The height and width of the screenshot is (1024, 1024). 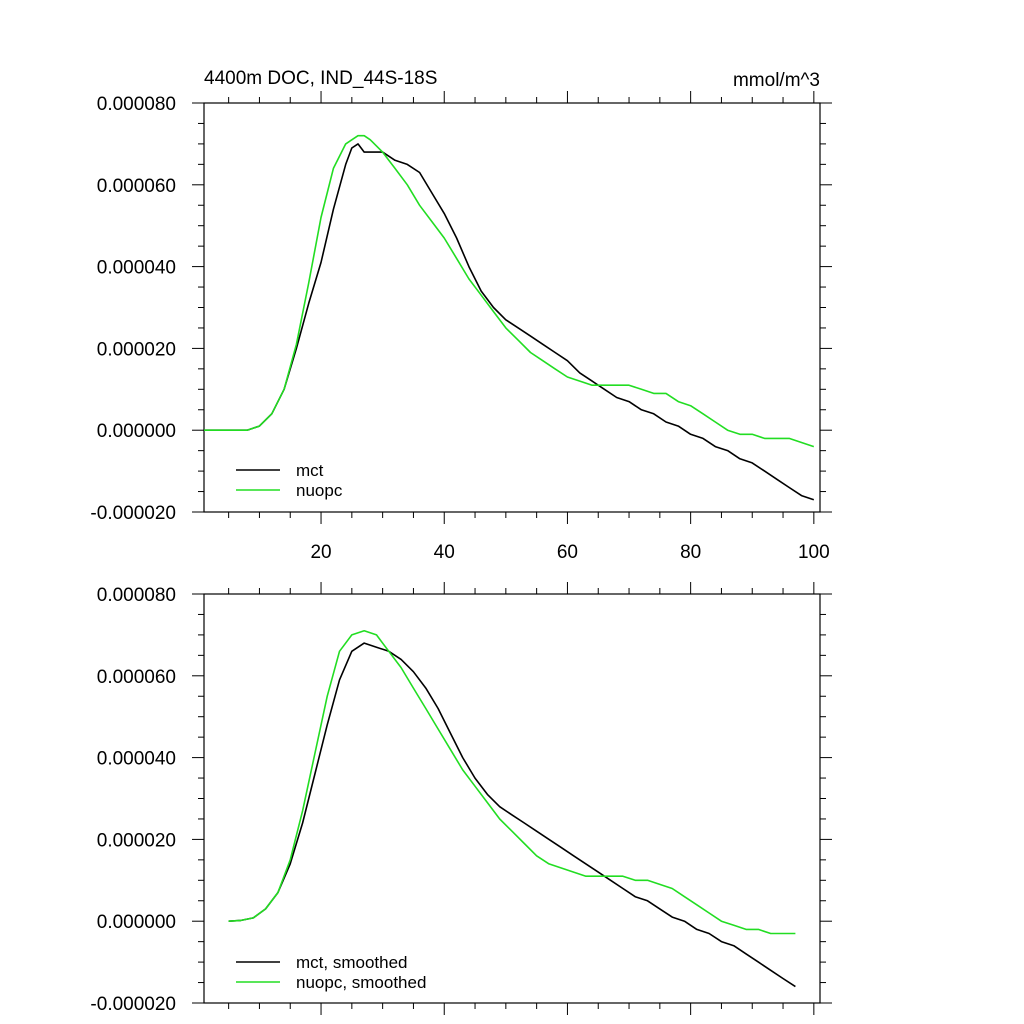 I want to click on x-tick-label: 40, so click(x=444, y=552).